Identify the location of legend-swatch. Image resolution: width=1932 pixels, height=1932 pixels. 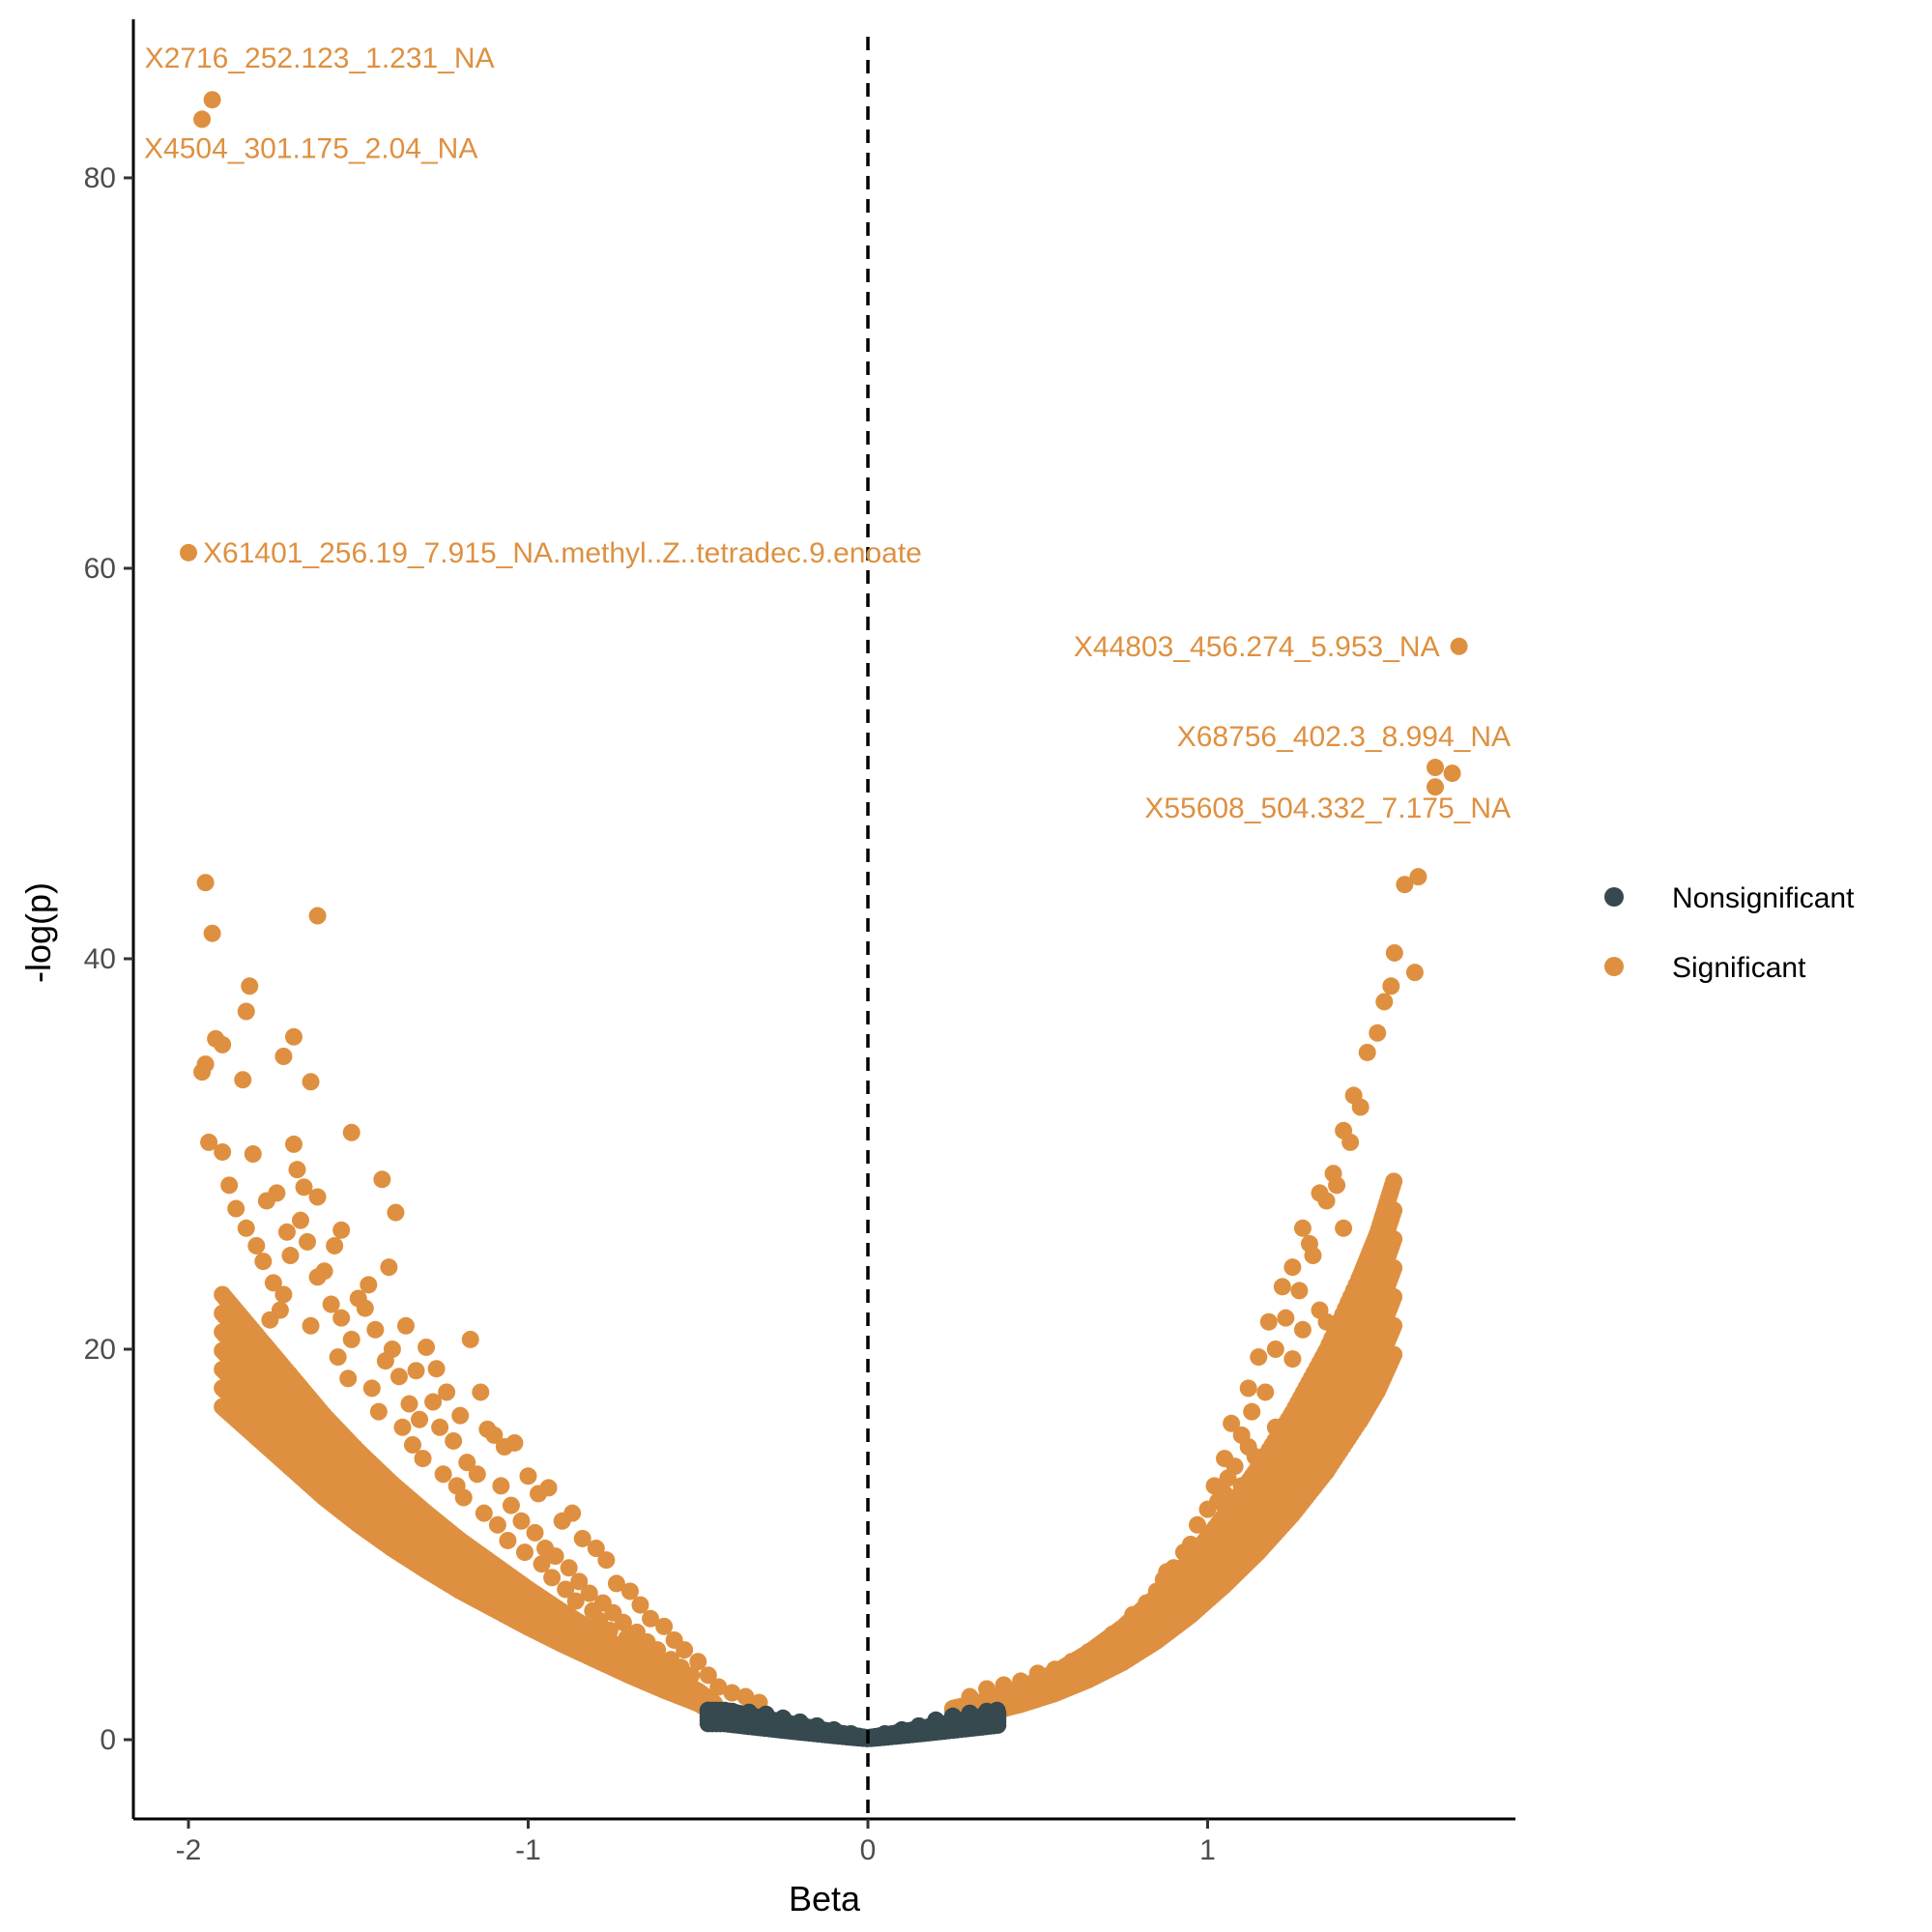
(1614, 897).